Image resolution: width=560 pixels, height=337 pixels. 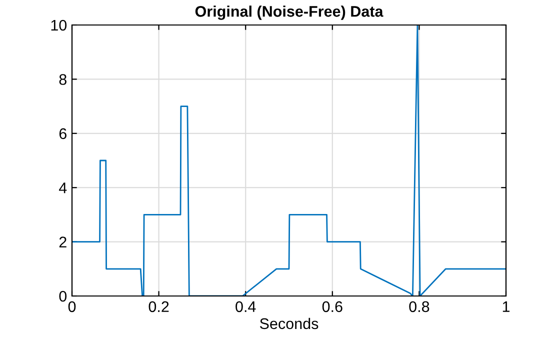 I want to click on y-tick-label: 0, so click(x=63, y=296).